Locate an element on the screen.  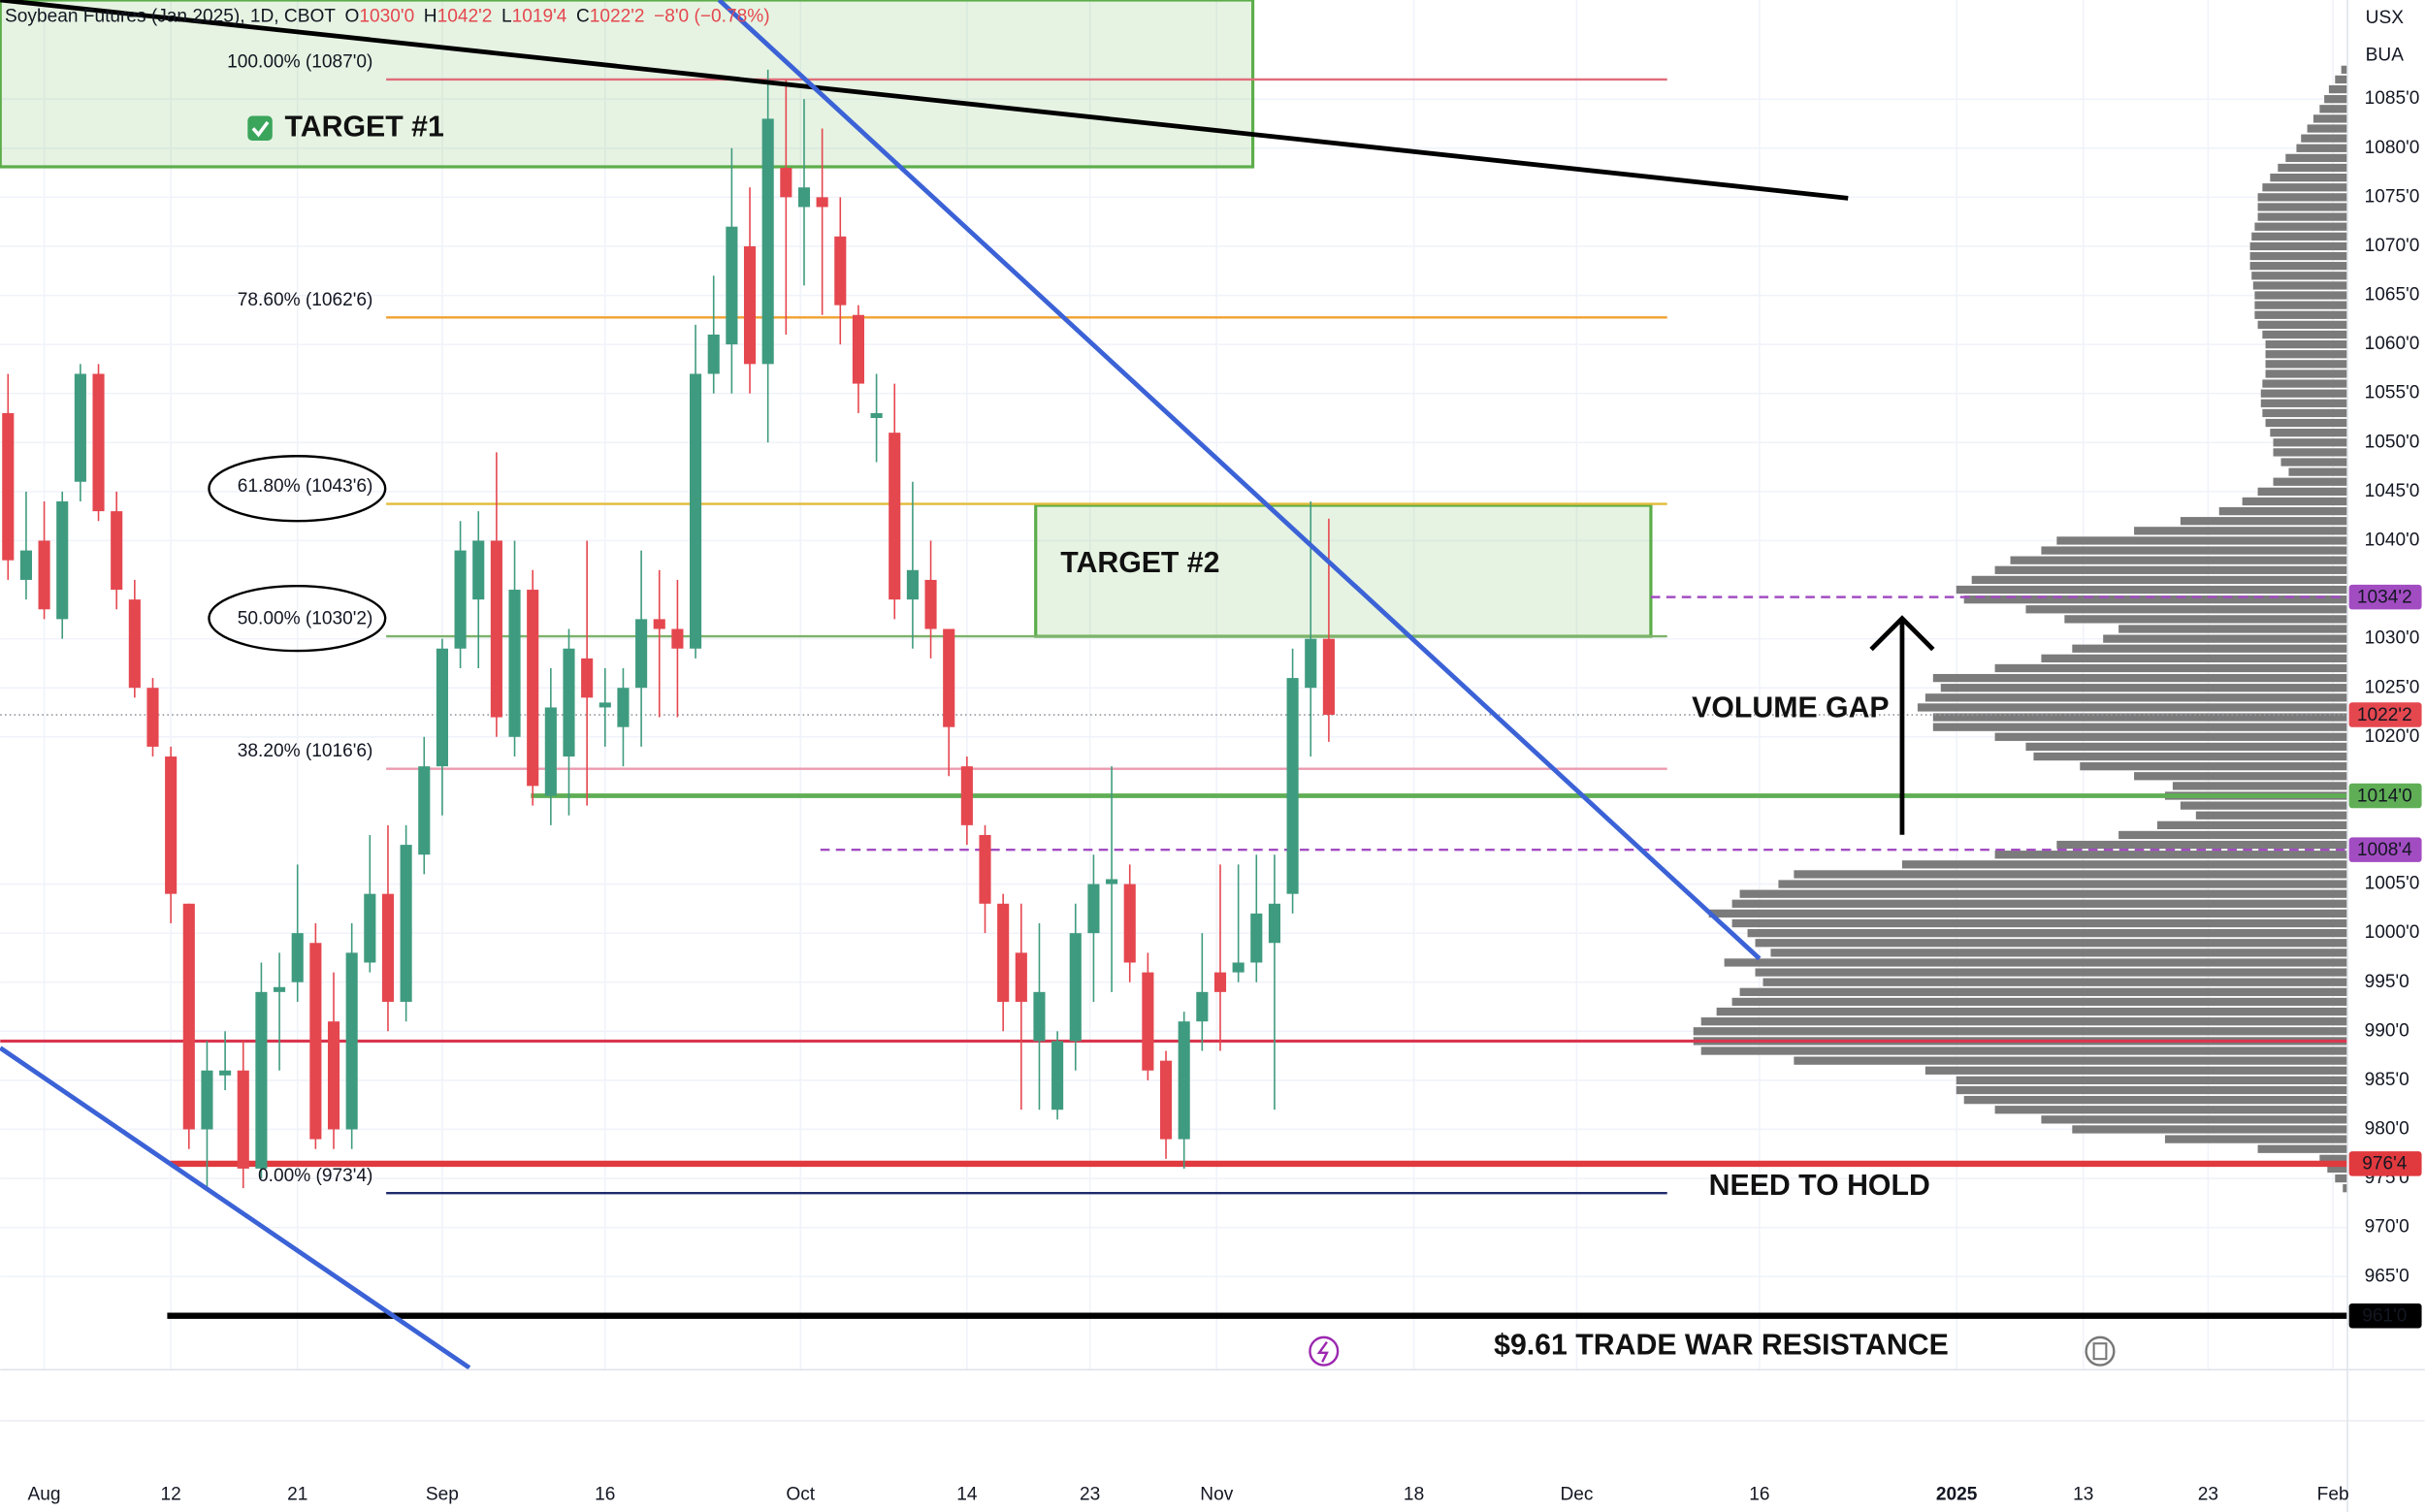
x-tick-label: Feb is located at coordinates (2333, 1495).